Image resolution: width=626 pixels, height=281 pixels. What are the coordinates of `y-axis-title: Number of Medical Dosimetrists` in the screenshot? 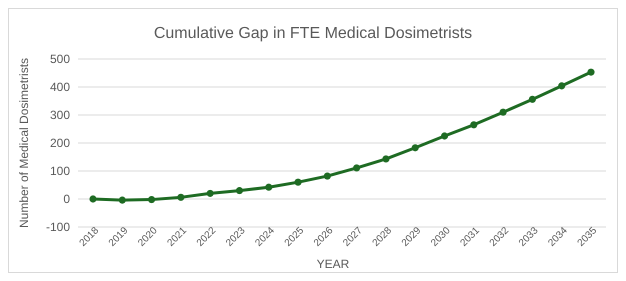 It's located at (24, 143).